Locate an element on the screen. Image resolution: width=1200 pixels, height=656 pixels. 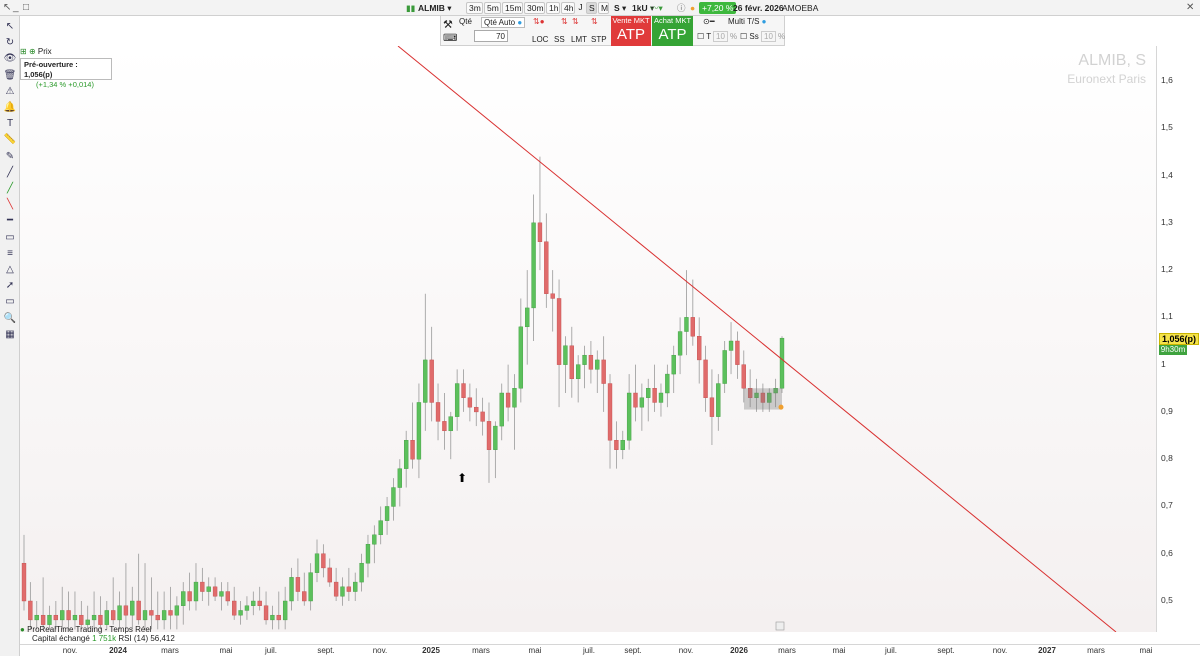
stp-icon: ⇅ is located at coordinates (594, 21).